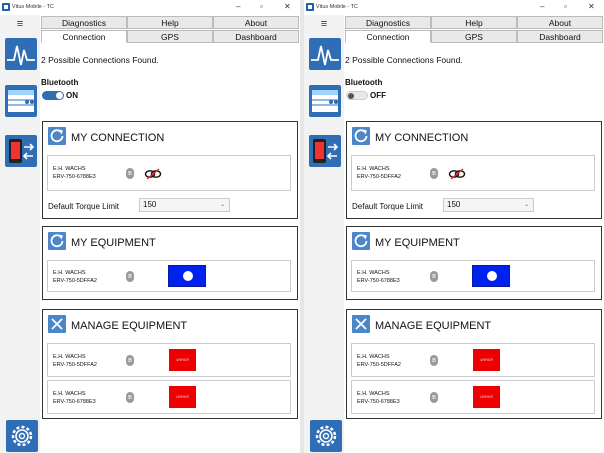 The image size is (604, 453). Describe the element at coordinates (302, 226) in the screenshot. I see `screen-divider` at that location.